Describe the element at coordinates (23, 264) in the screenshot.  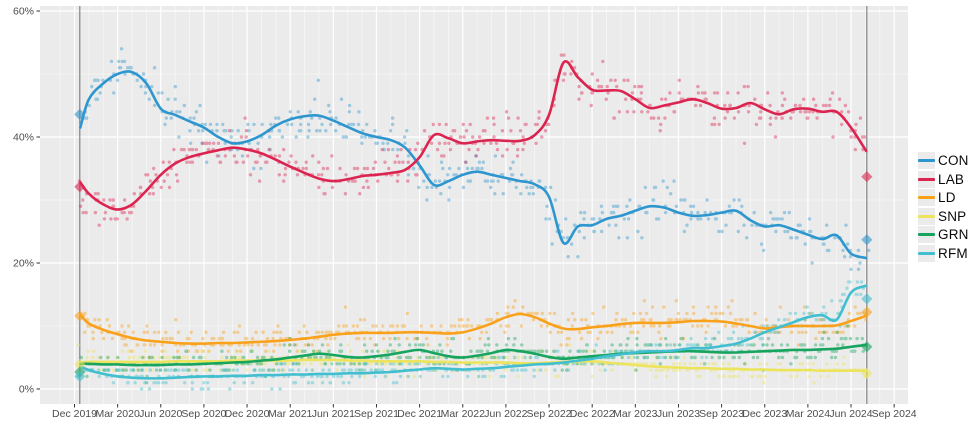
I see `y-tick-label: 20%` at that location.